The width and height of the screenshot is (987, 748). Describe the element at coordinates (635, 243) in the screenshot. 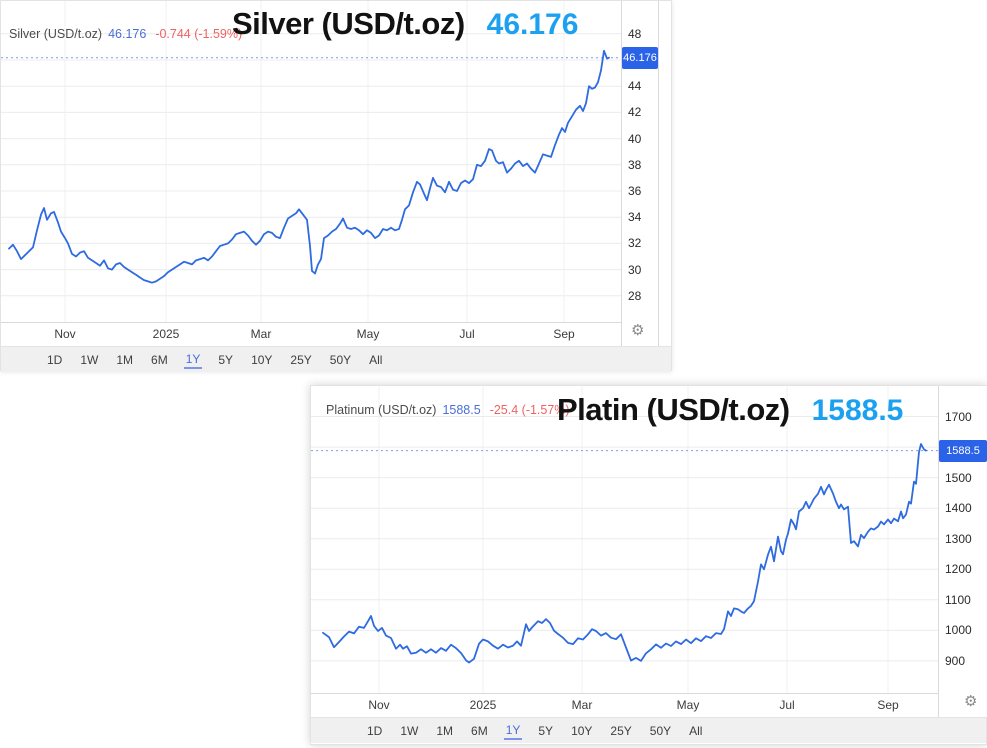

I see `y-axis-label: 32` at that location.